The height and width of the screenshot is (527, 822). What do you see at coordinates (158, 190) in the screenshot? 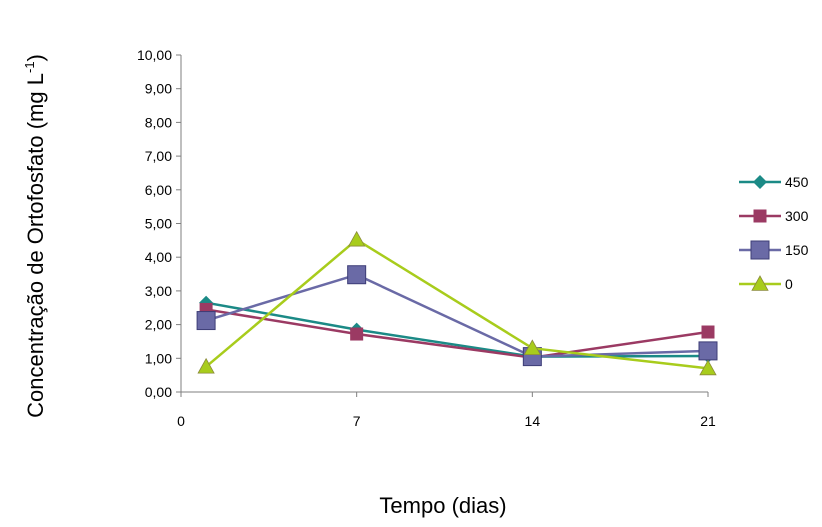
I see `y-tick-label: 6,00` at bounding box center [158, 190].